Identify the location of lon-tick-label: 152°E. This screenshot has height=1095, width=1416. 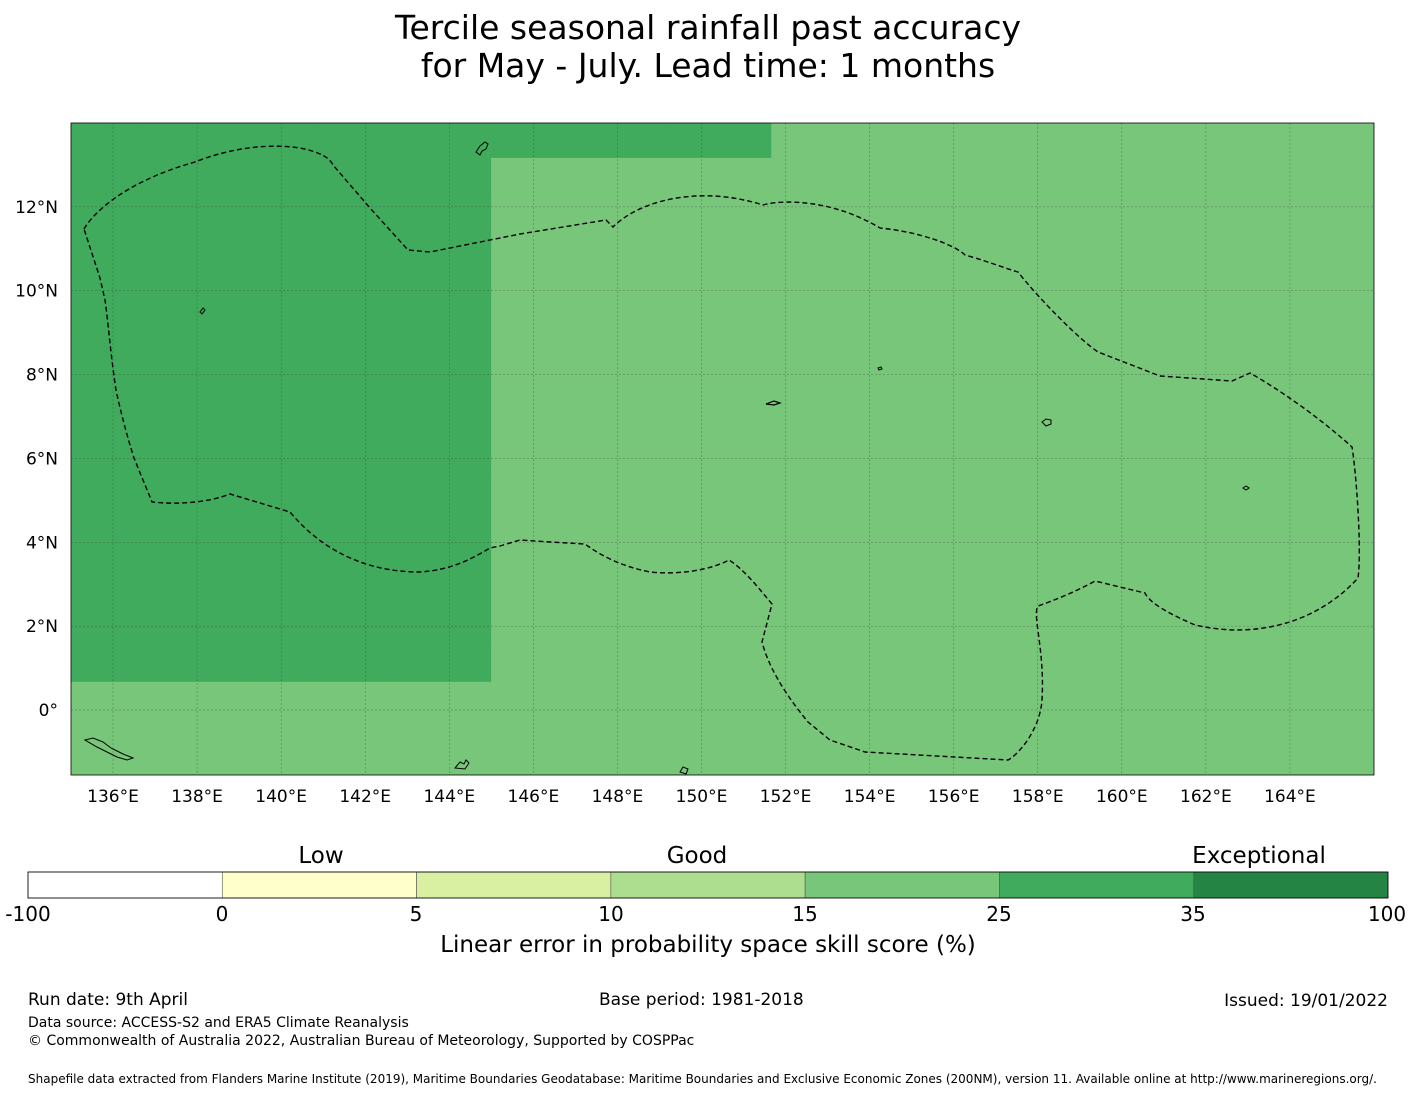
(786, 797).